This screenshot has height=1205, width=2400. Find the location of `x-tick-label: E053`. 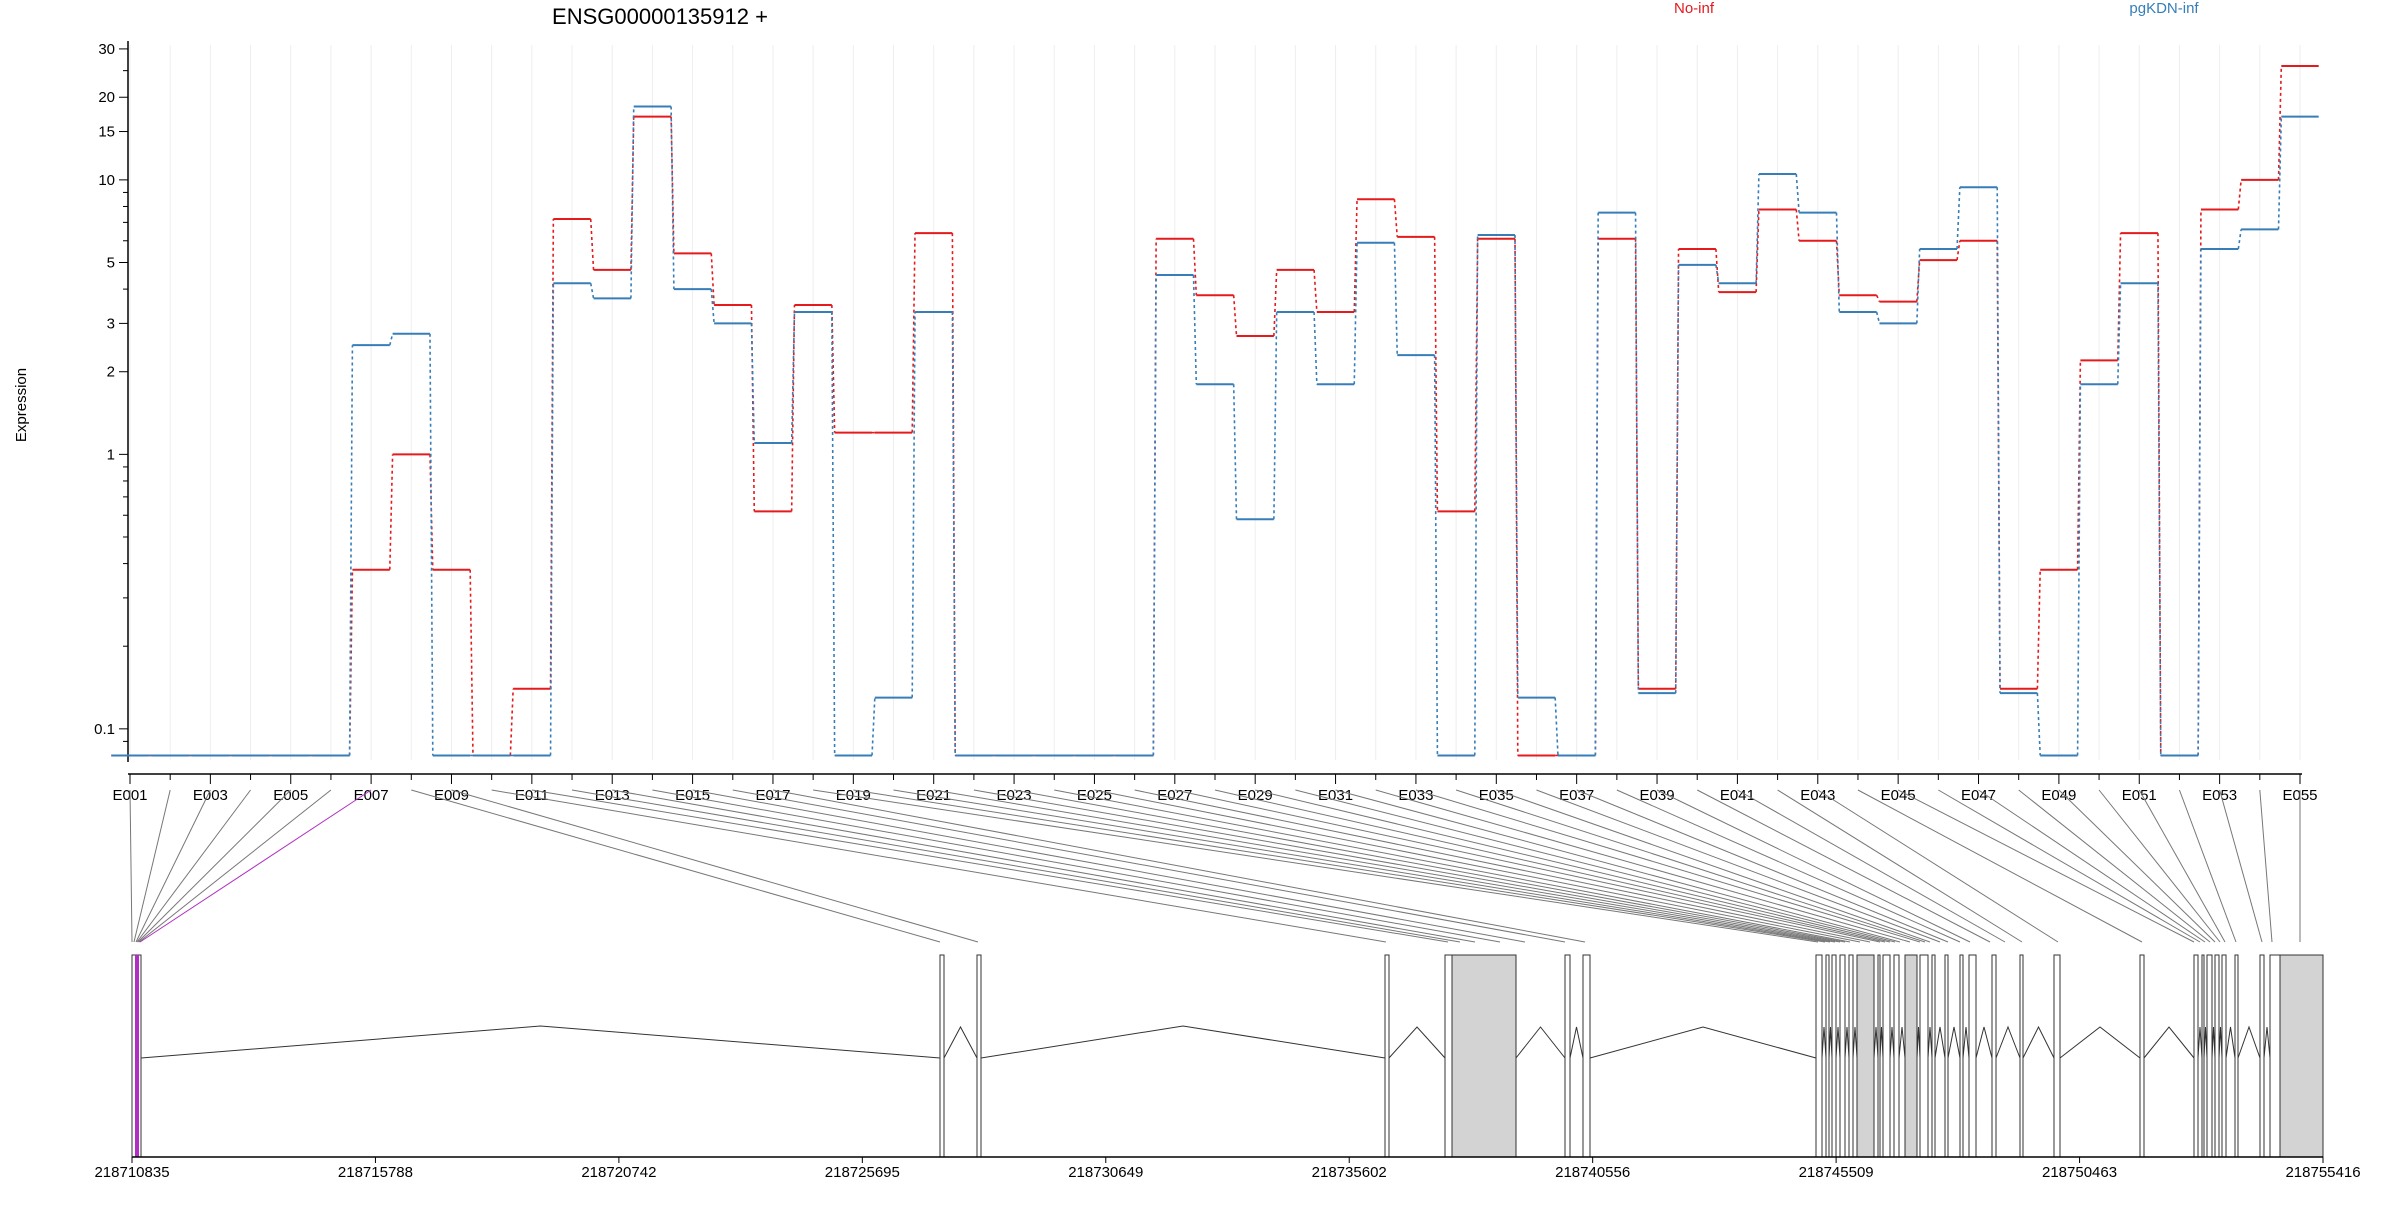

x-tick-label: E053 is located at coordinates (2219, 795).